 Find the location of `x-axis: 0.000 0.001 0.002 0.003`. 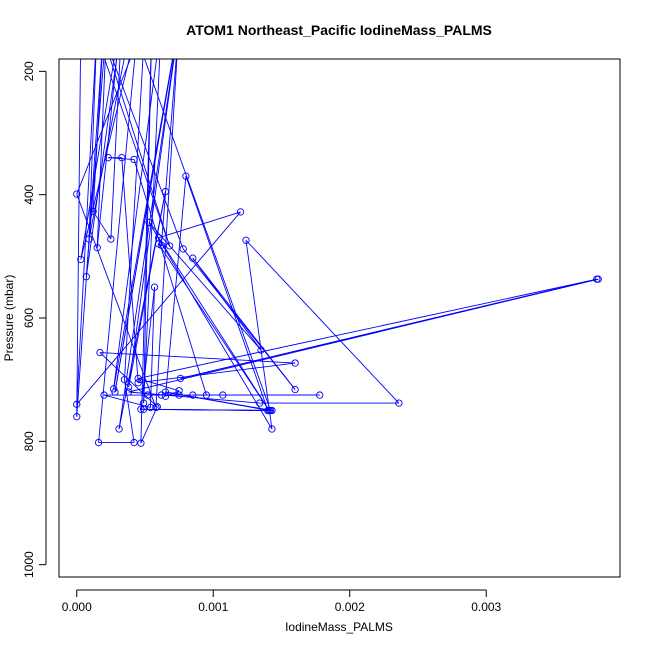

x-axis: 0.000 0.001 0.002 0.003 is located at coordinates (282, 601).